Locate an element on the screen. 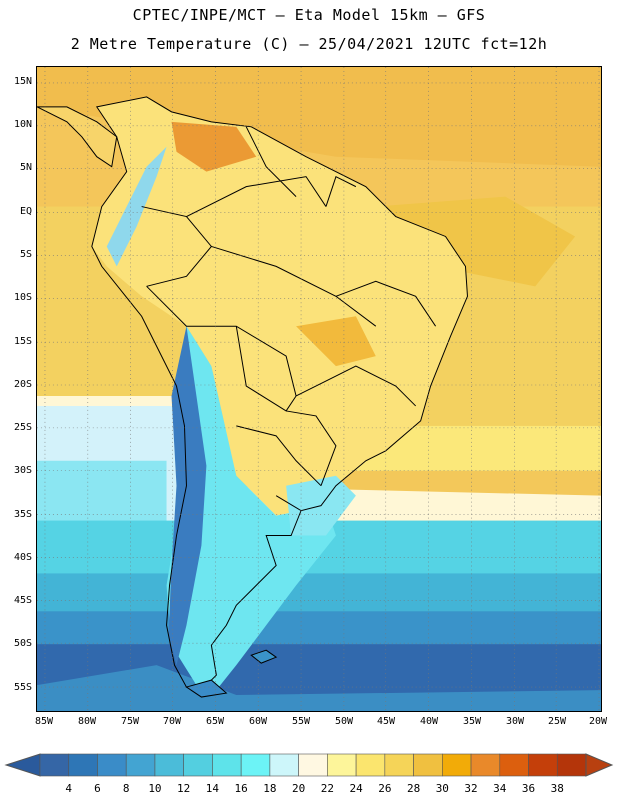 The width and height of the screenshot is (618, 800). lat-label: 5S is located at coordinates (25, 254).